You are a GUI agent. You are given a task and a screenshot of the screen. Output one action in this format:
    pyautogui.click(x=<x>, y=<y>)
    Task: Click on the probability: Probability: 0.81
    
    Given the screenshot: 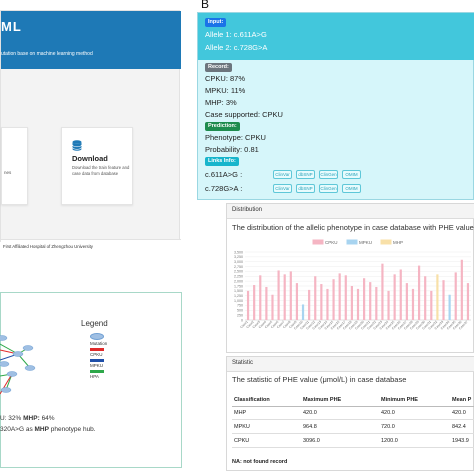 What is the action you would take?
    pyautogui.click(x=232, y=149)
    